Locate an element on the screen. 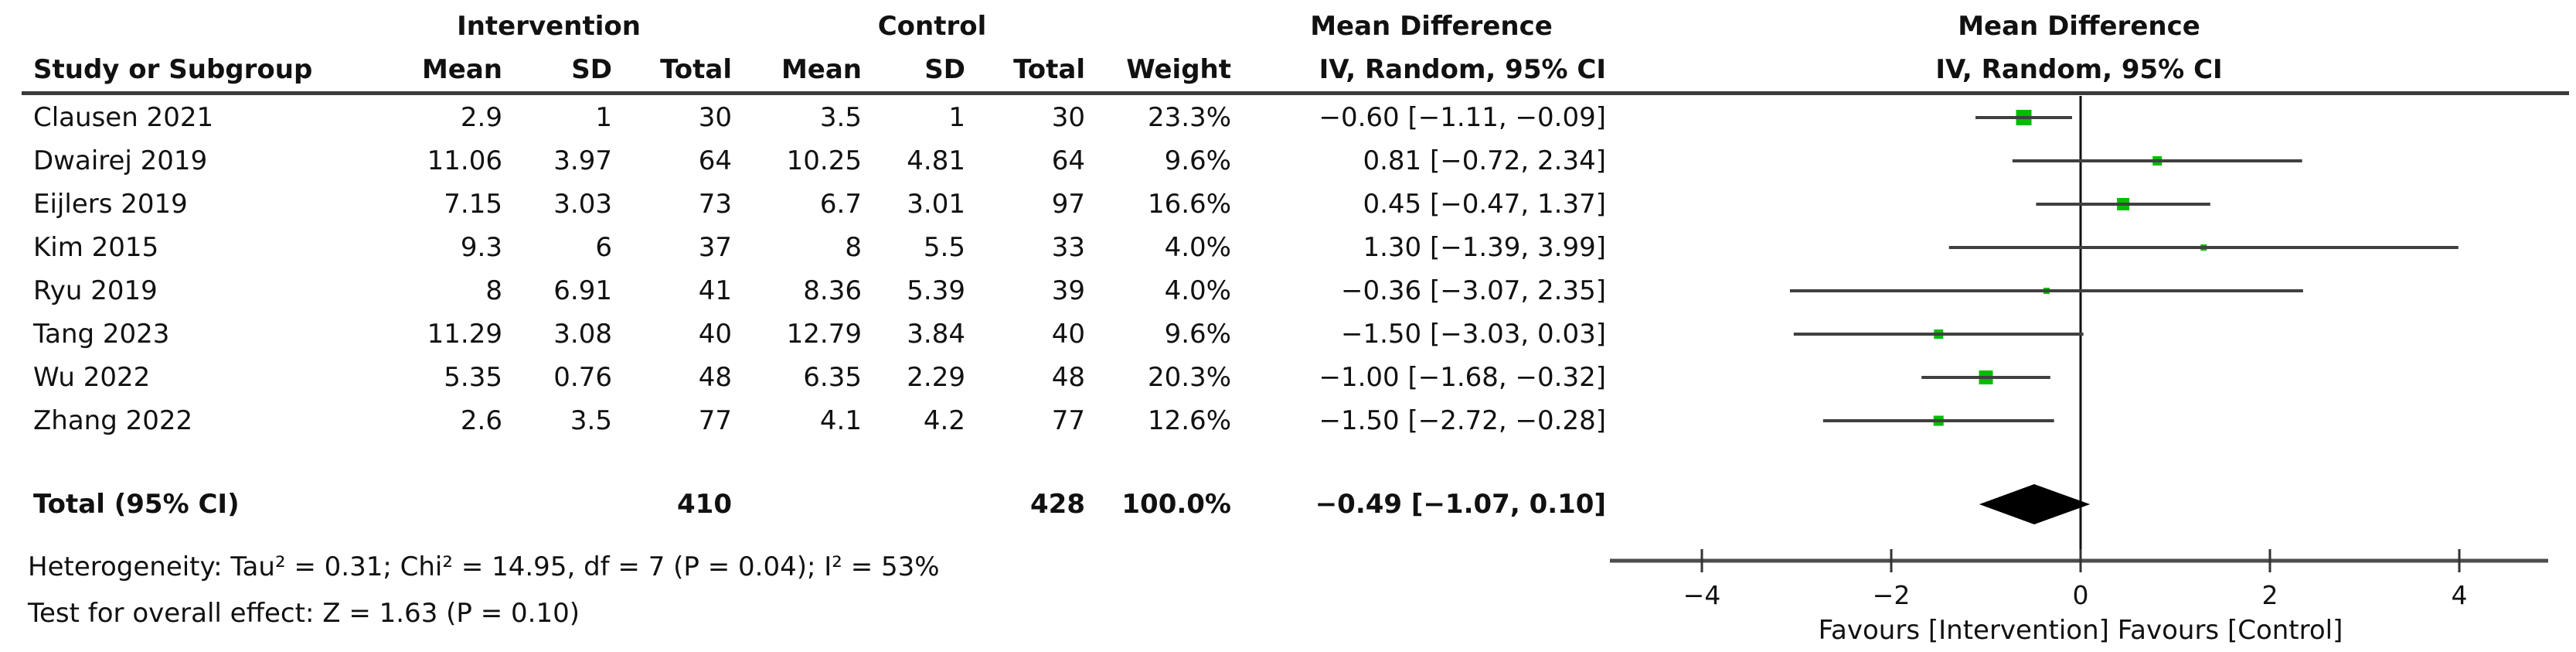 This screenshot has width=2576, height=652. intervention-mean-value: 5.35 is located at coordinates (473, 377).